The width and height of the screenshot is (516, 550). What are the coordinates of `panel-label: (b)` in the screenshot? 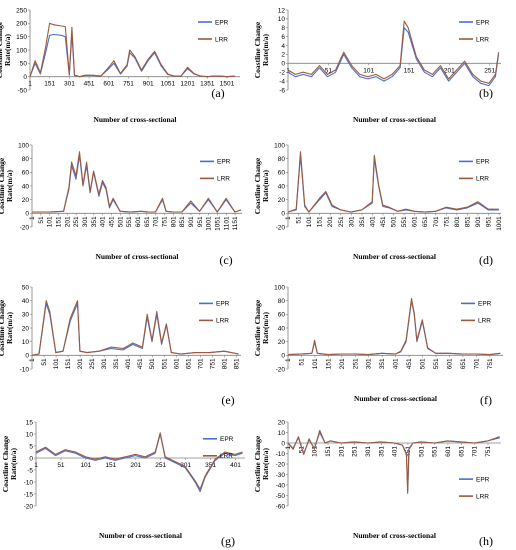 It's located at (486, 93).